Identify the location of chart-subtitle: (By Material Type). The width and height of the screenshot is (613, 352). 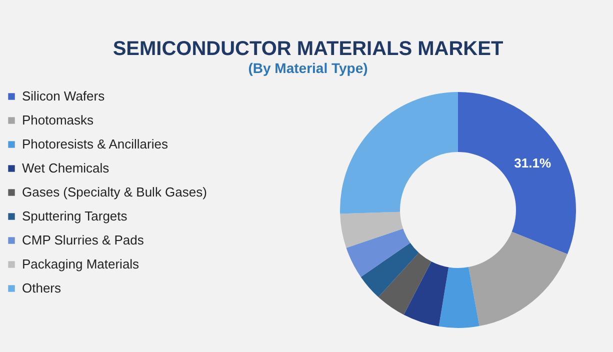
(308, 68).